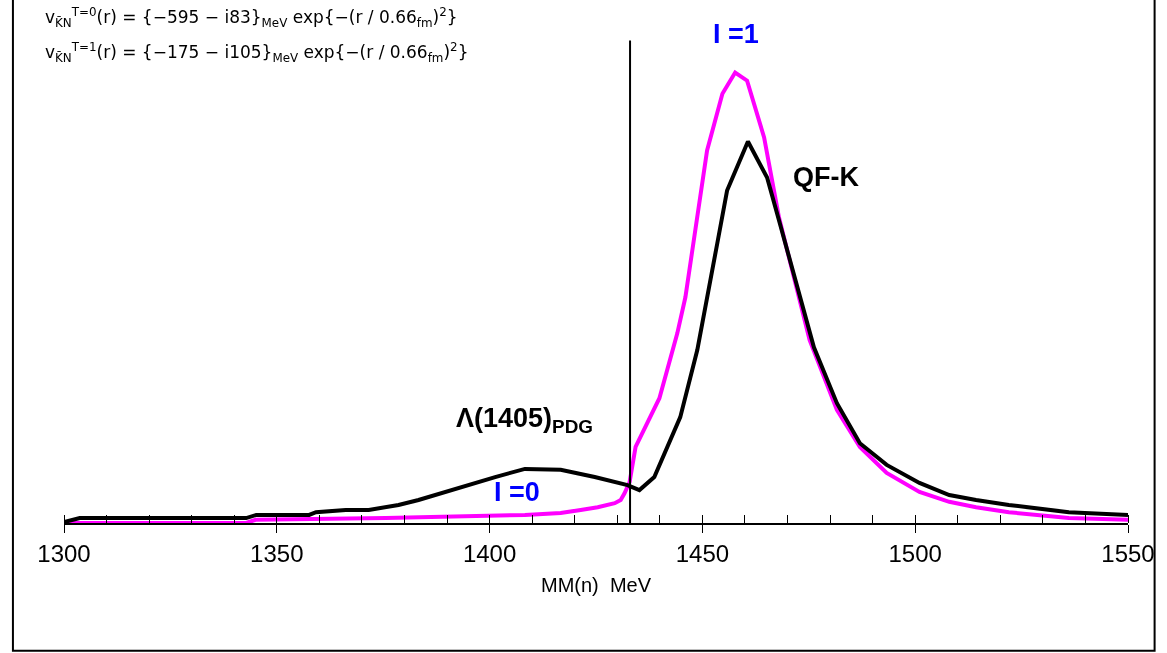  I want to click on annotation: I =0, so click(517, 492).